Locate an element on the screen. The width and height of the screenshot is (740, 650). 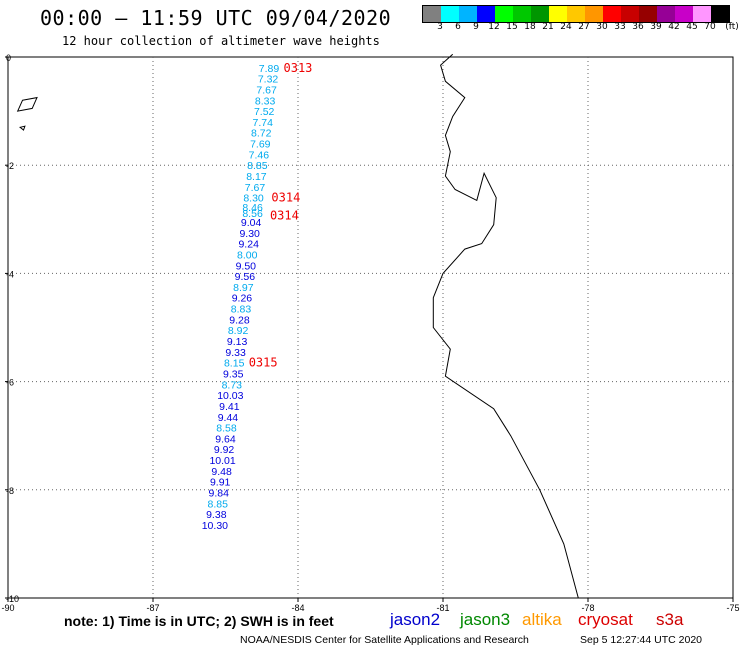
scale-label: 39 is located at coordinates (656, 27).